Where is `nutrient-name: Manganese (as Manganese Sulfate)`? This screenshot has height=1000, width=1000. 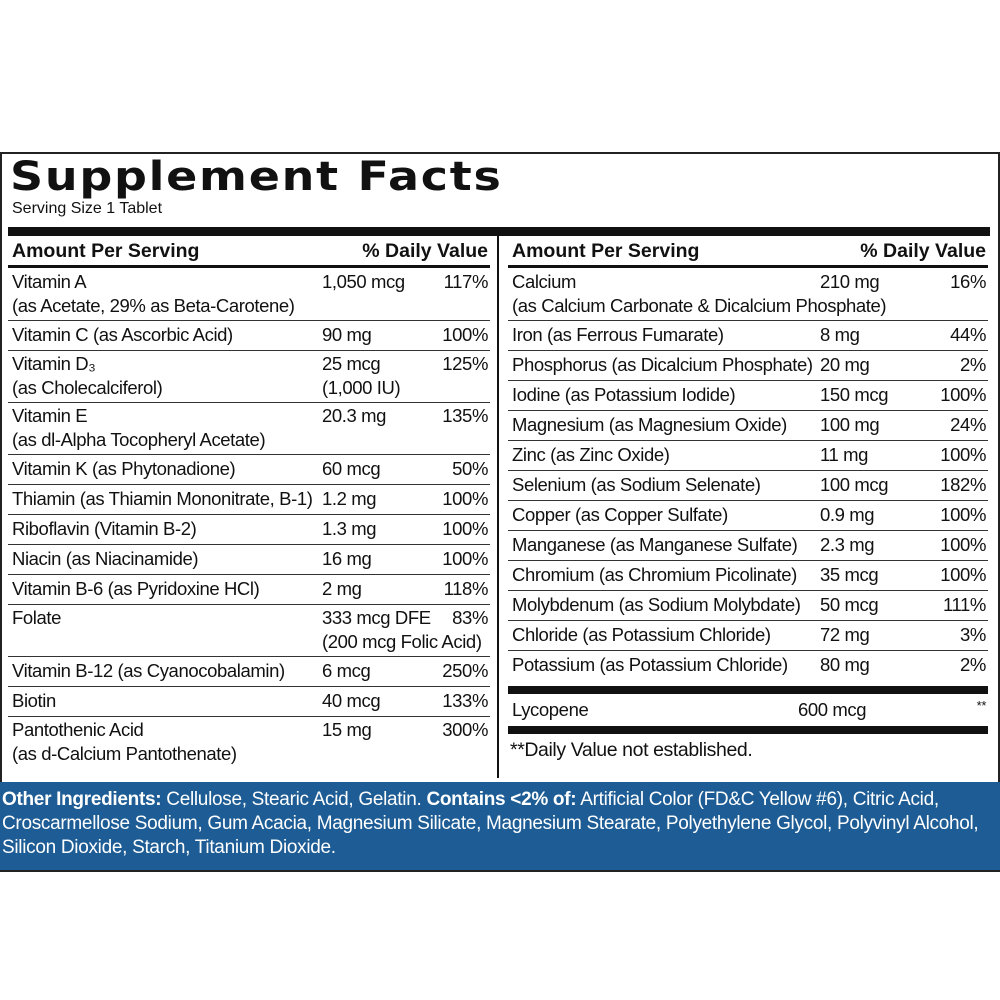
nutrient-name: Manganese (as Manganese Sulfate) is located at coordinates (655, 544).